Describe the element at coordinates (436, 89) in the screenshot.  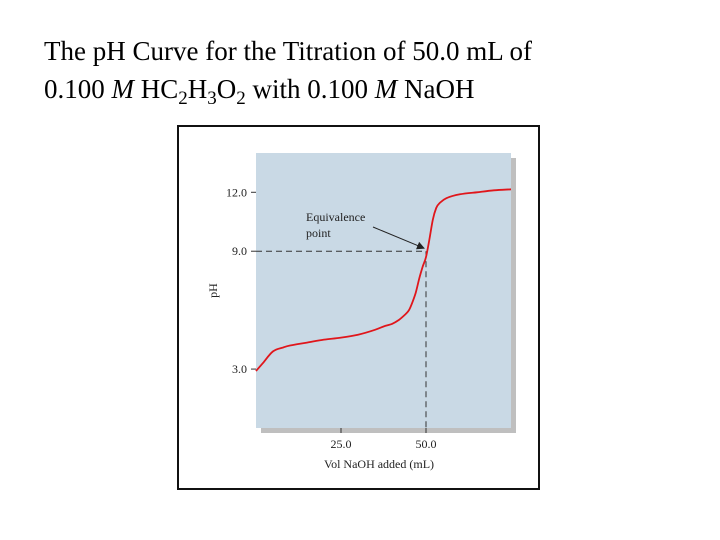
I see `title-suffix: NaOH` at that location.